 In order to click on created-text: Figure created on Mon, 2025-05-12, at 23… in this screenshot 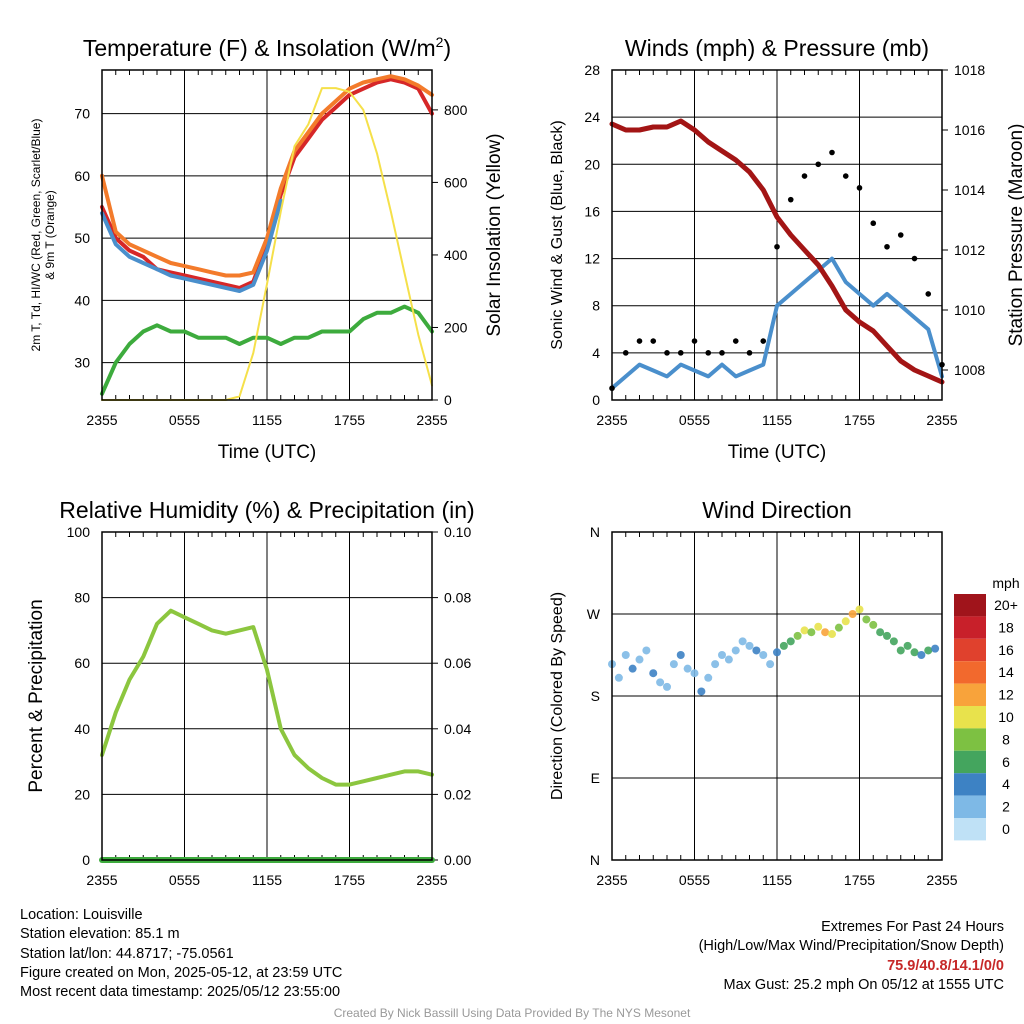, I will do `click(181, 972)`.